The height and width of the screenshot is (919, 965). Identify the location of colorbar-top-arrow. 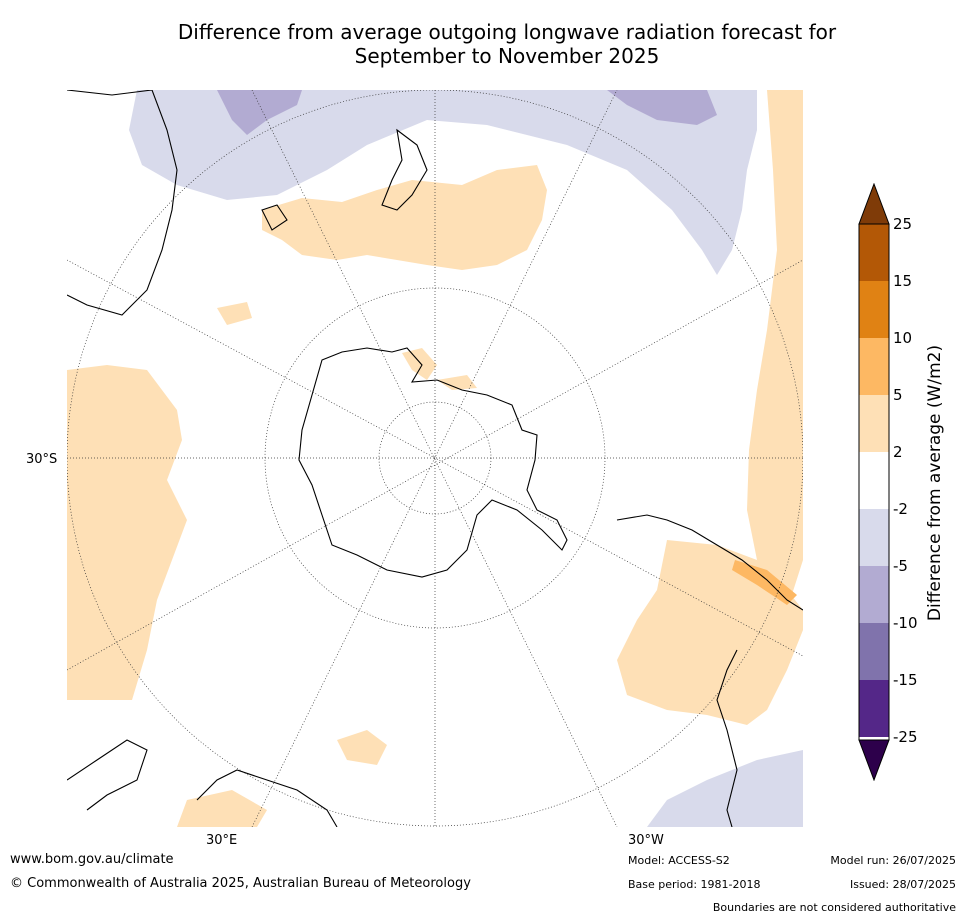
(874, 204).